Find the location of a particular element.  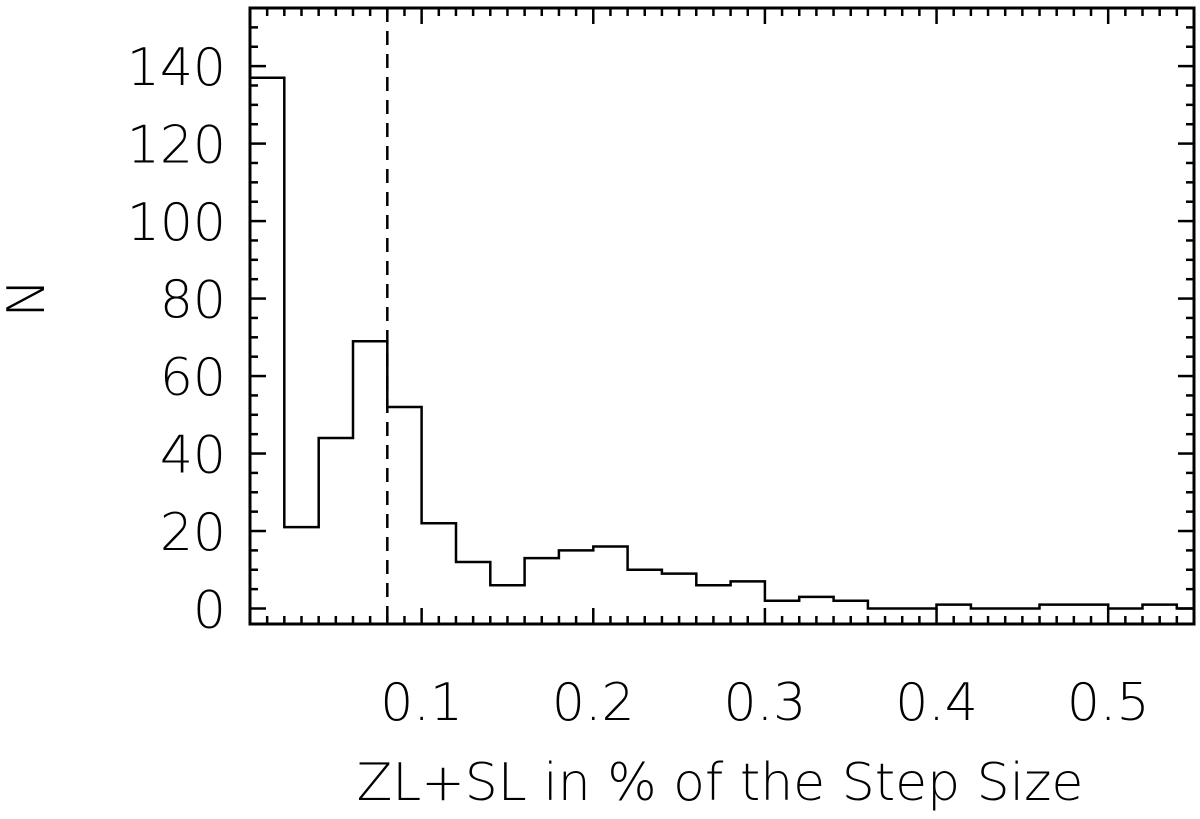

y-tick-label: 120 is located at coordinates (176, 146).